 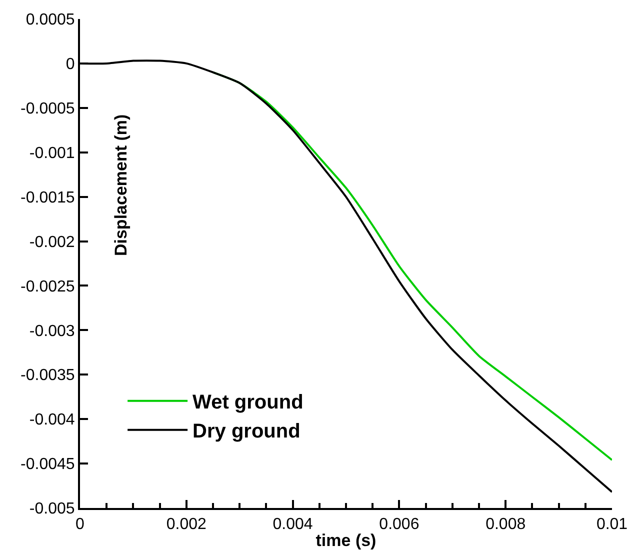 What do you see at coordinates (47, 375) in the screenshot?
I see `y-tick-label: -0.0035` at bounding box center [47, 375].